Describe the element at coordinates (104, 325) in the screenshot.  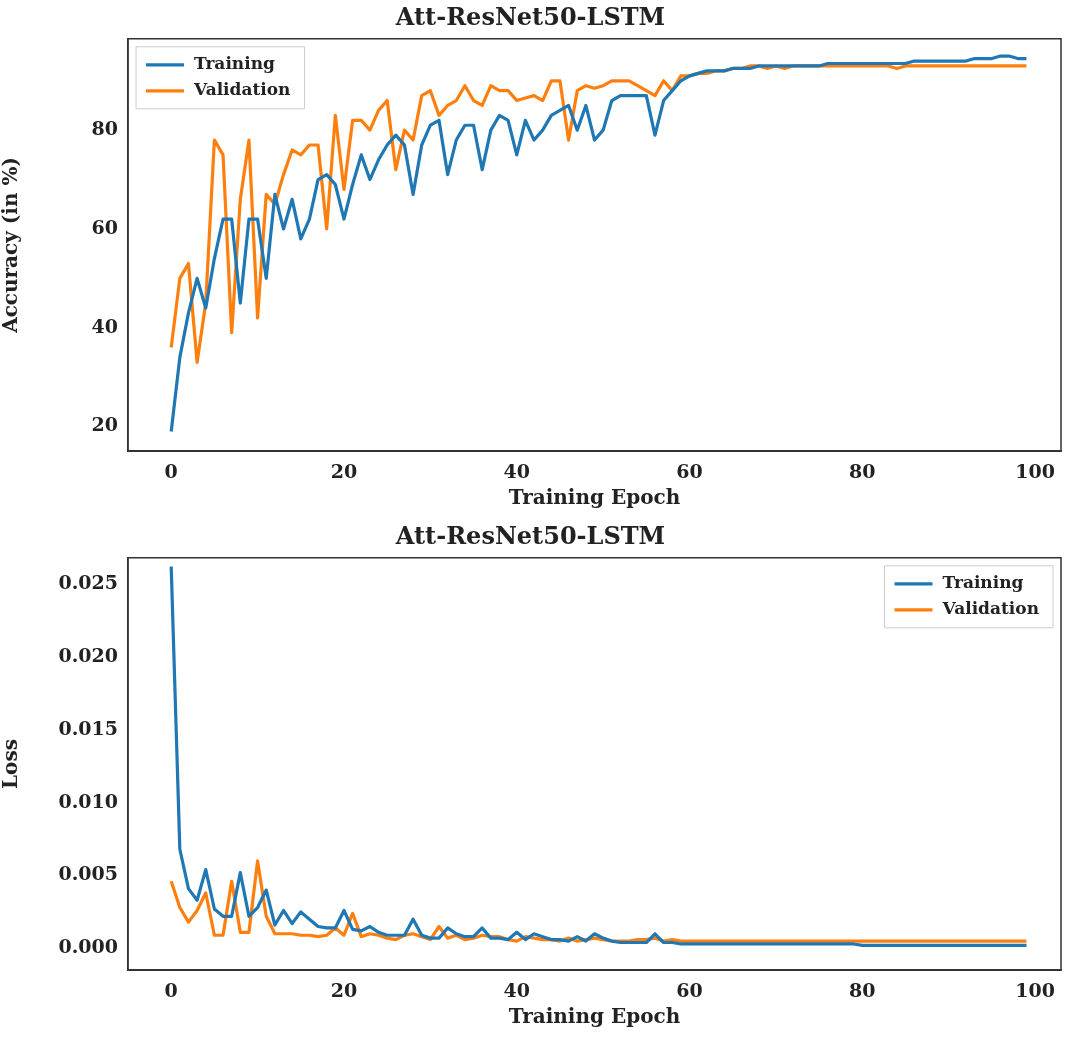
I see `y-tick-label: 40` at that location.